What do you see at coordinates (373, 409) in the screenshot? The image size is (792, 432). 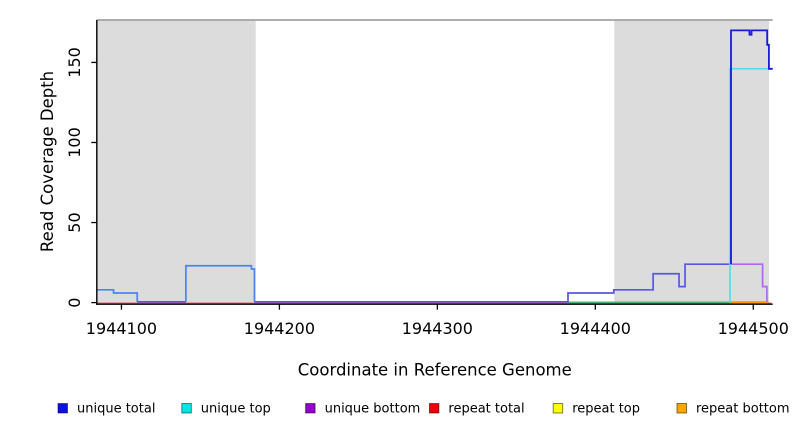 I see `legend-label: unique bottom` at bounding box center [373, 409].